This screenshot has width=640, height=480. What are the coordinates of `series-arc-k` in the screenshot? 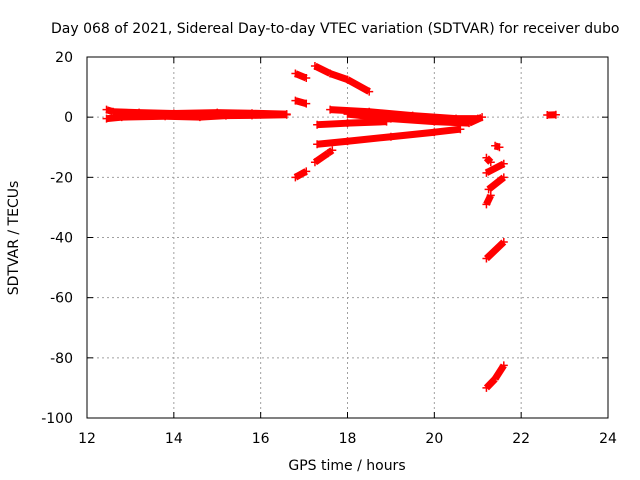 It's located at (323, 156).